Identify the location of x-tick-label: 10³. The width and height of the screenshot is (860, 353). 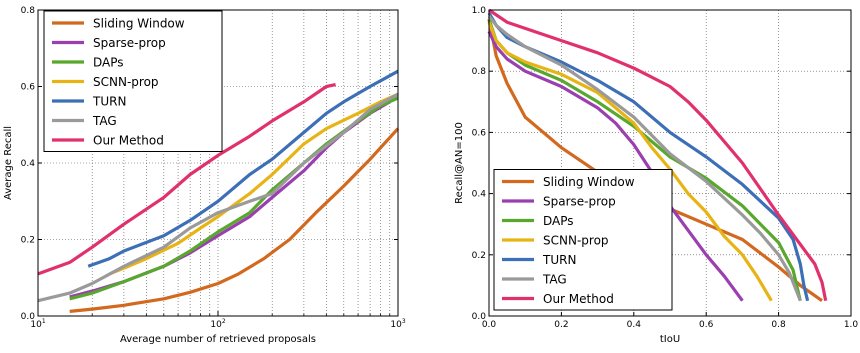
(397, 324).